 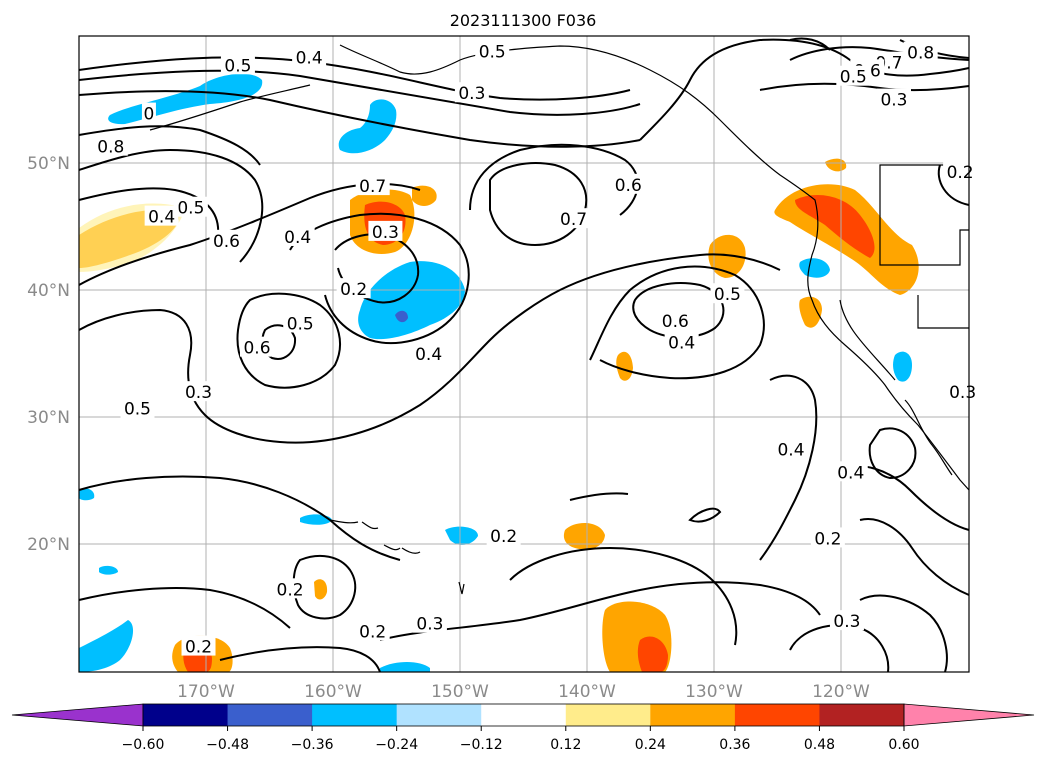 I want to click on lat-tick-label: 40°N, so click(x=48, y=291).